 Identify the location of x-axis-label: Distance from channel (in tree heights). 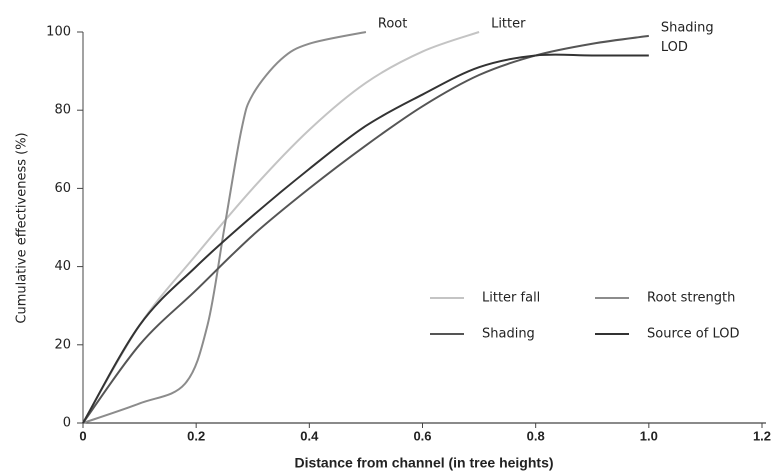
(423, 463).